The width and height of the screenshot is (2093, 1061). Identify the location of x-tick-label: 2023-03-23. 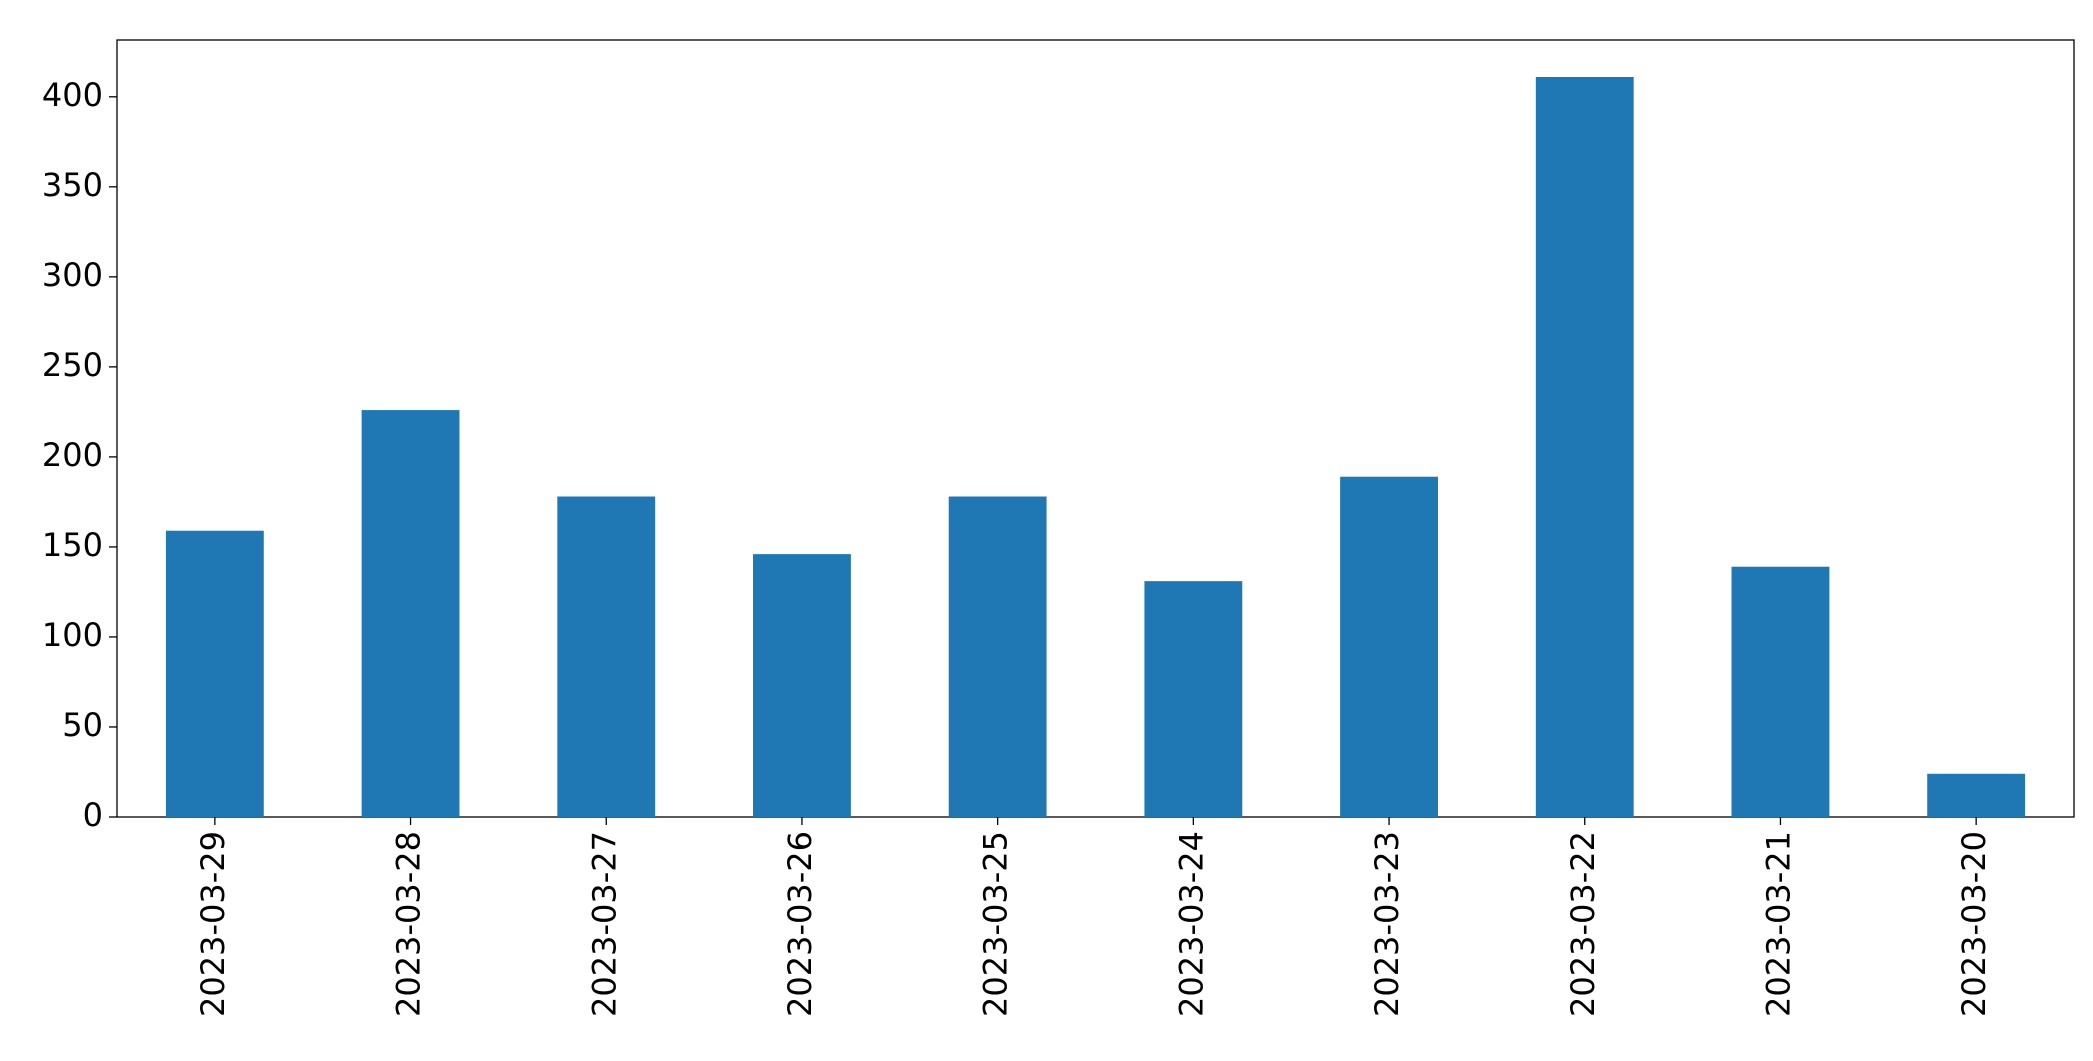
(1387, 924).